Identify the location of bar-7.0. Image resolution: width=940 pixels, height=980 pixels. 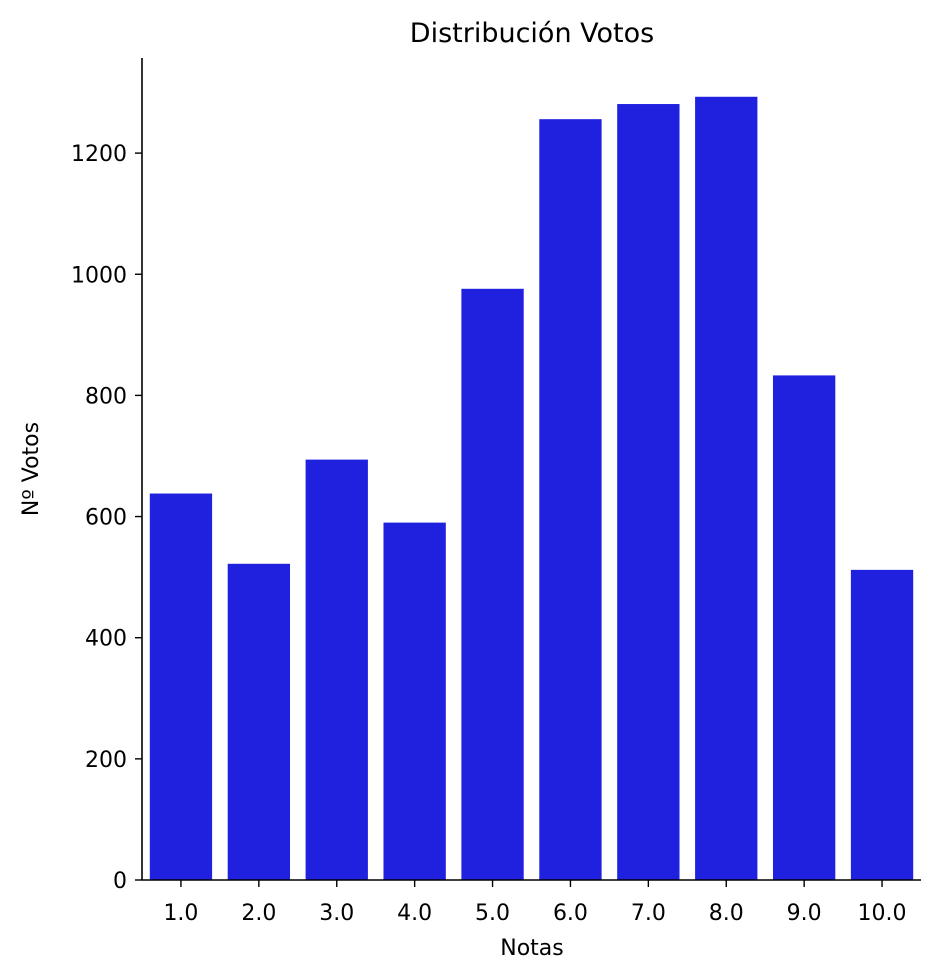
(648, 492).